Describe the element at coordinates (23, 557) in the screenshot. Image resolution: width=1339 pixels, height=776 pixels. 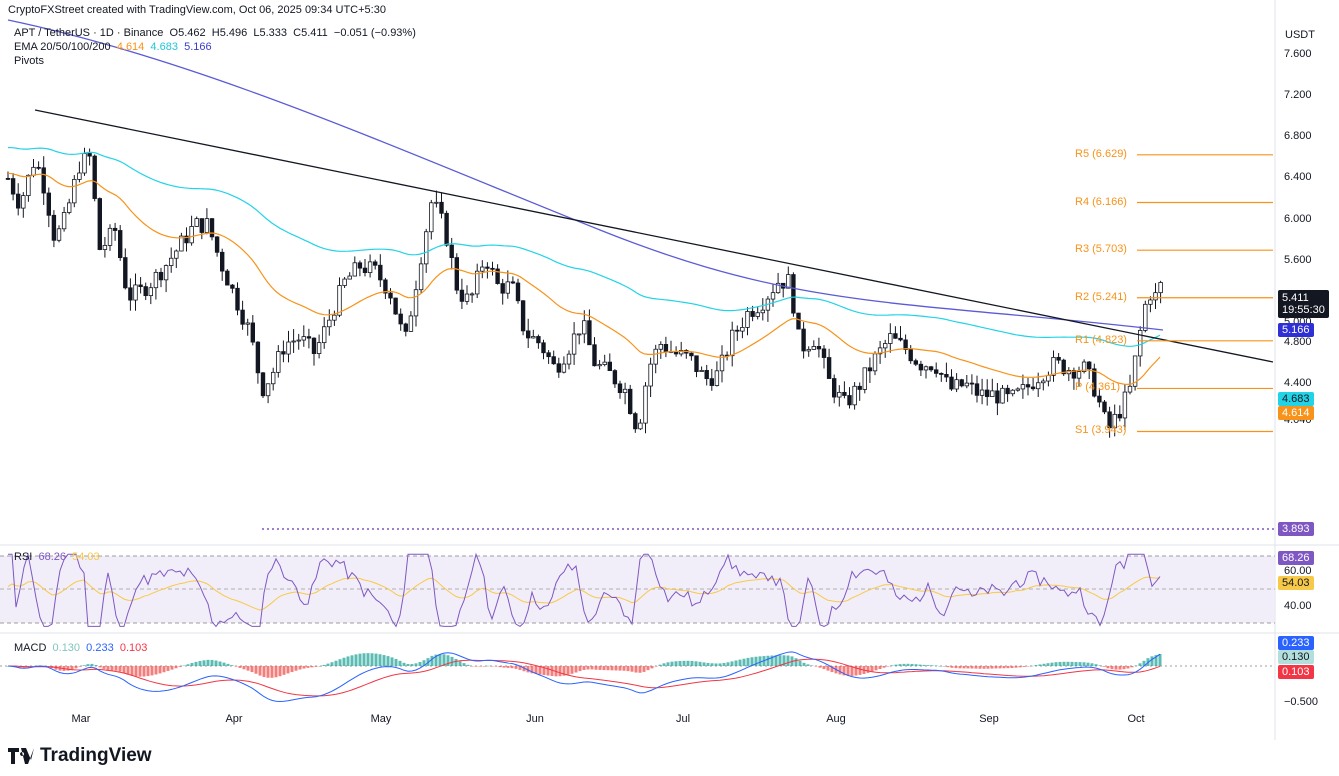
I see `rsi-label: RSI` at that location.